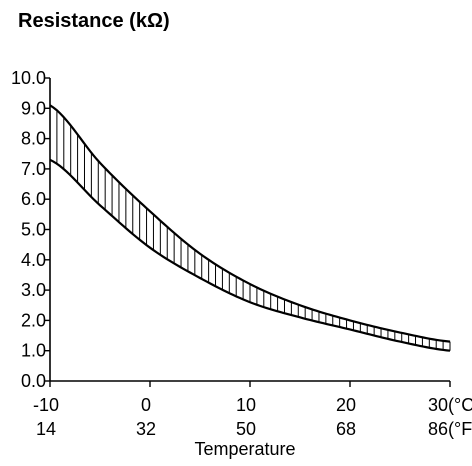 The image size is (472, 466). What do you see at coordinates (33, 199) in the screenshot?
I see `y-tick-label: 6.0` at bounding box center [33, 199].